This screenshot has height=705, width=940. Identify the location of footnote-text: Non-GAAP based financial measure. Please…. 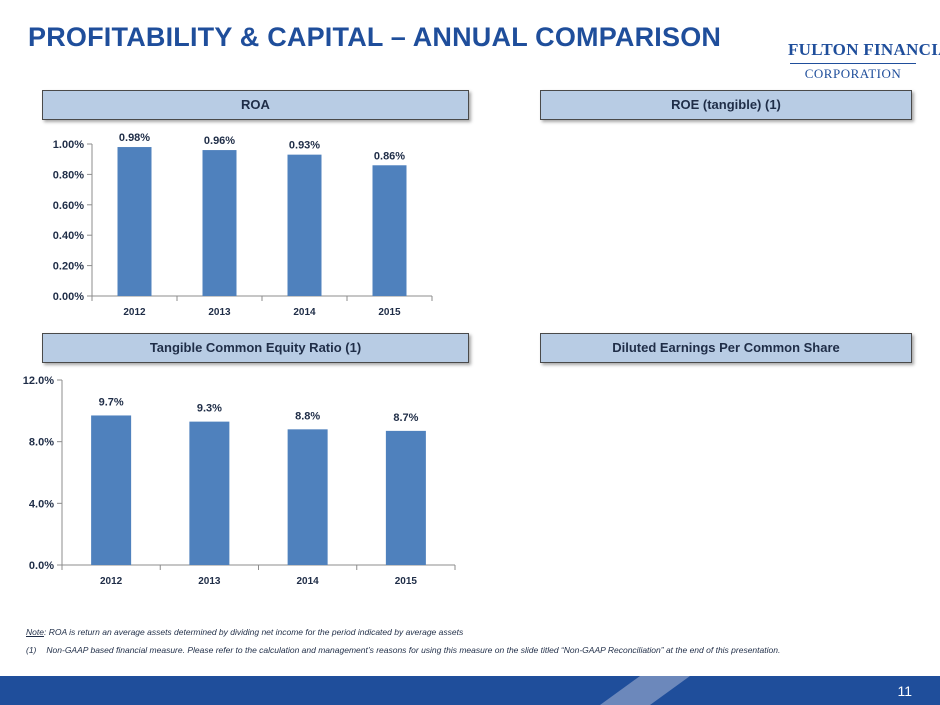
(413, 650).